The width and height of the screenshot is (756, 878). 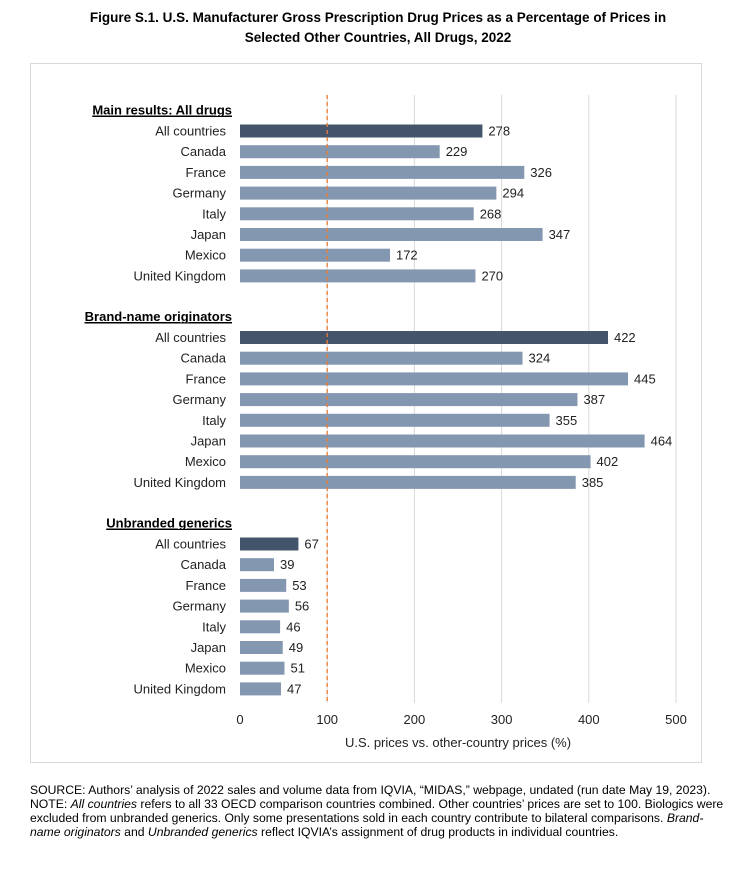 What do you see at coordinates (134, 832) in the screenshot?
I see `note-and: and` at bounding box center [134, 832].